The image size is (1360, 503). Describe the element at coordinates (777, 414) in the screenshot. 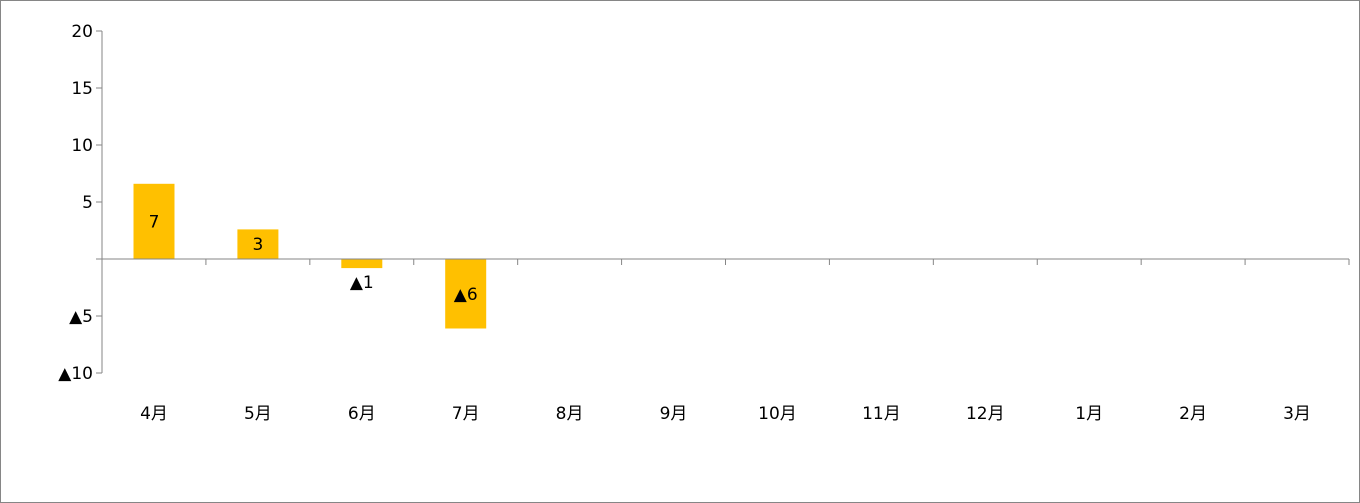

I see `x-tick-label: 10月` at that location.